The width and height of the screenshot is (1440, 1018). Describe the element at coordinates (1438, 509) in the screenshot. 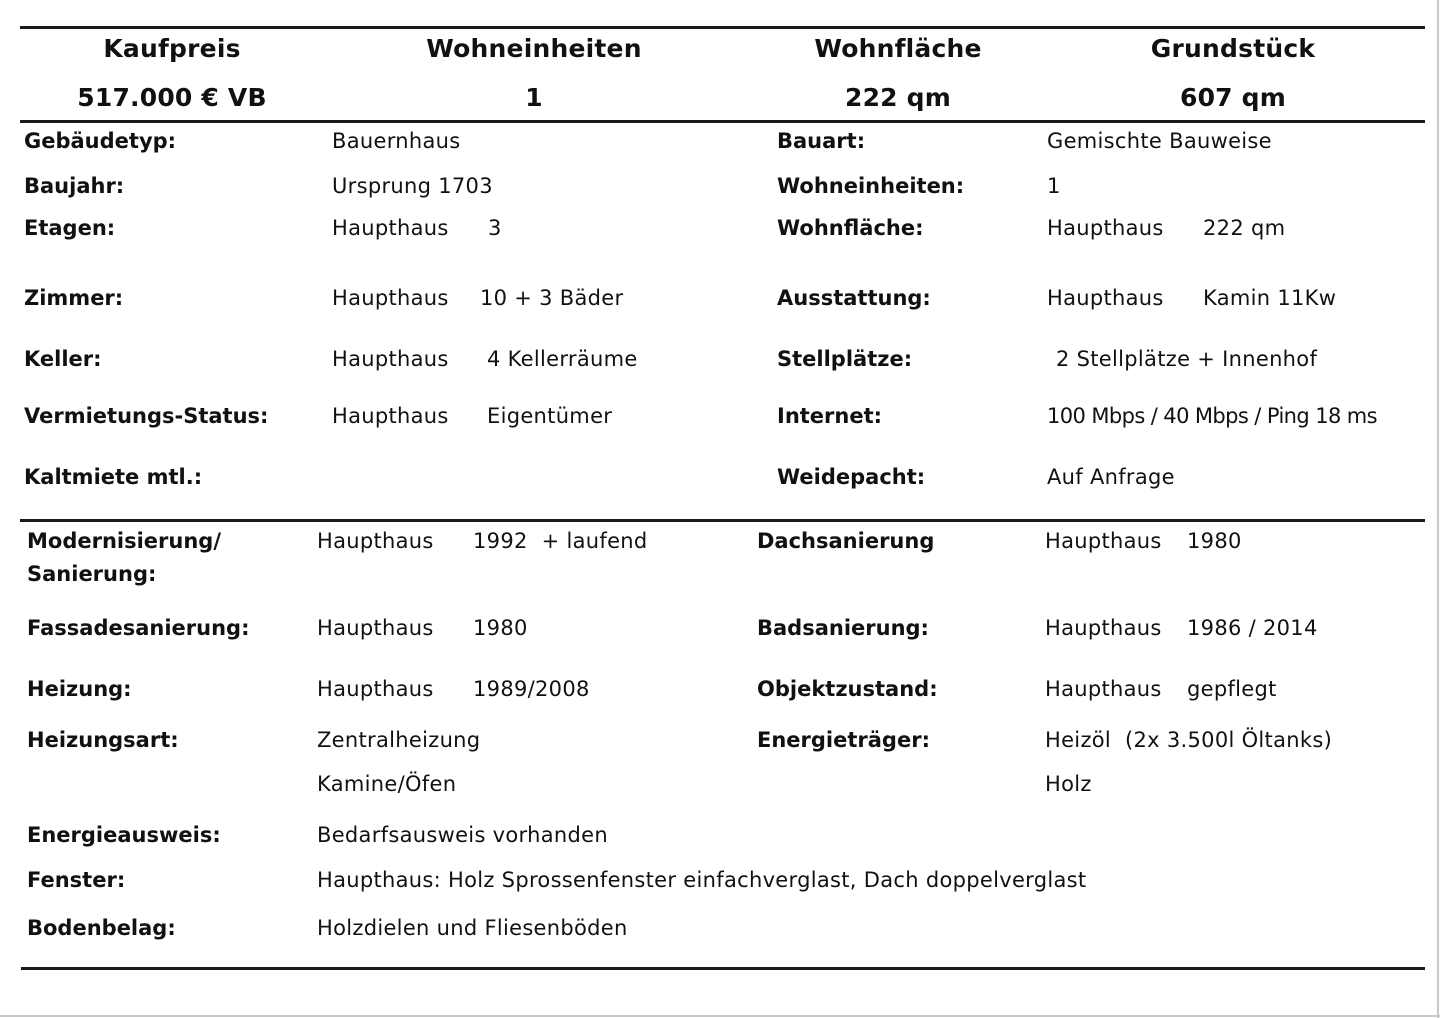

I see `page-border-right` at that location.